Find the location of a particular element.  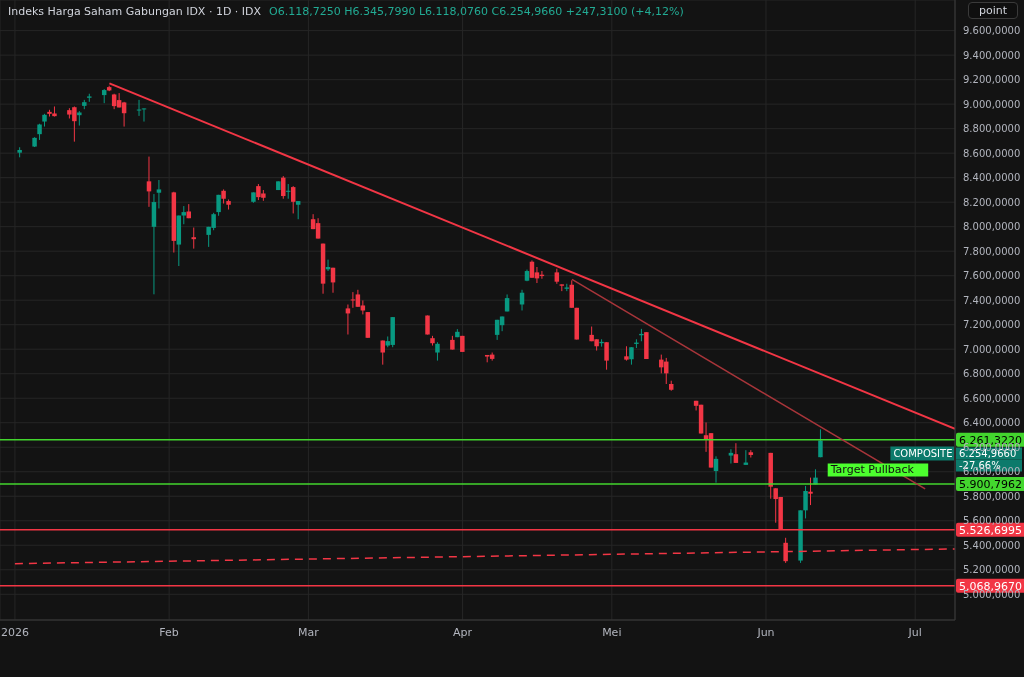

y-tick-label: 7.400,0000 is located at coordinates (992, 300).